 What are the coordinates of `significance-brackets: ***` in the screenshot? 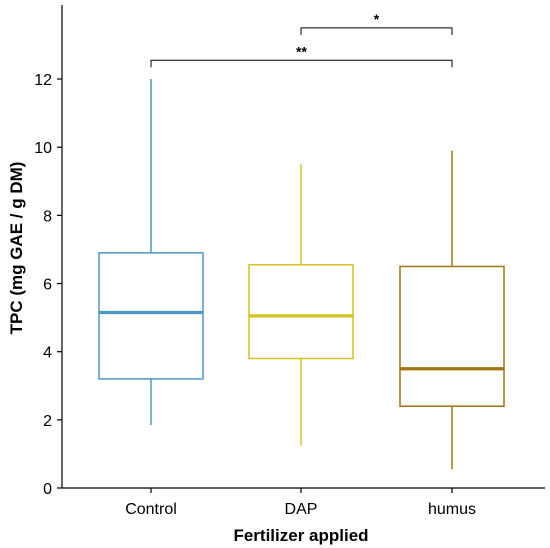 It's located at (301, 39).